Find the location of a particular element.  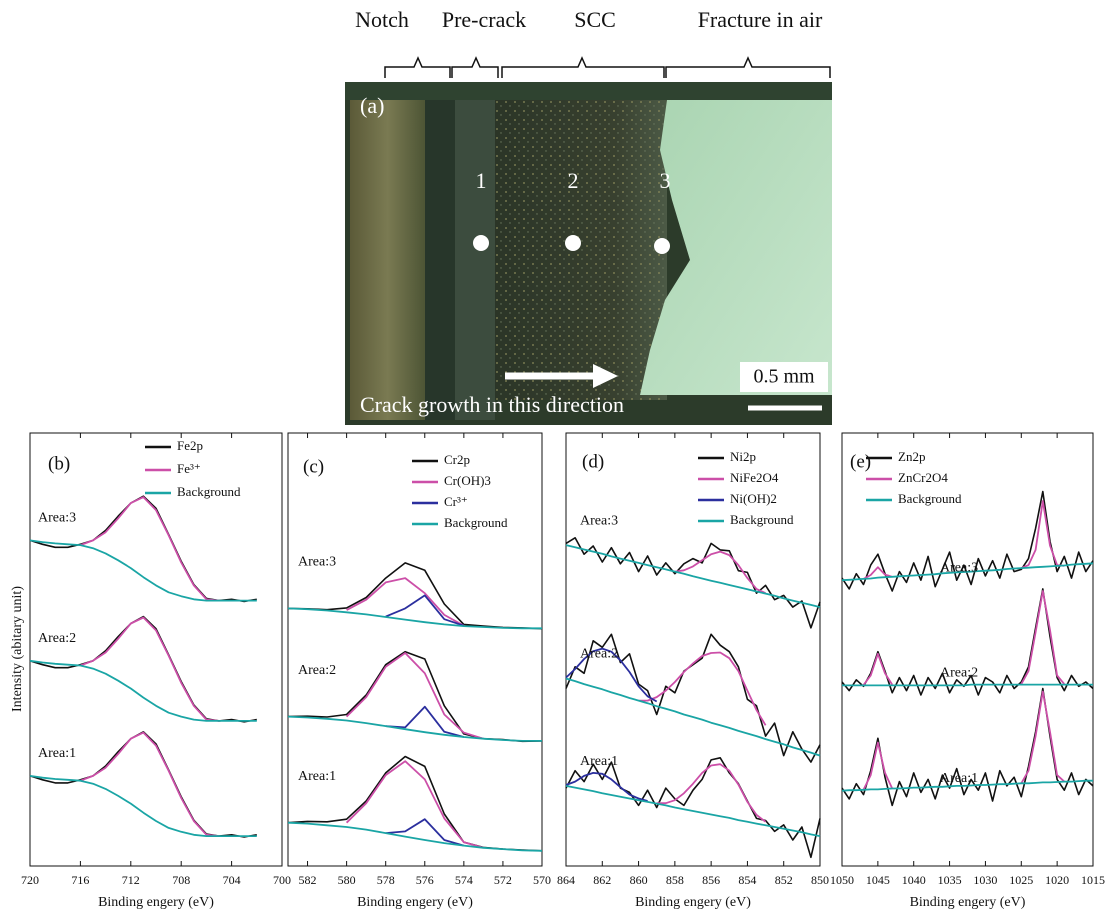

fracture-region is located at coordinates (736, 247).